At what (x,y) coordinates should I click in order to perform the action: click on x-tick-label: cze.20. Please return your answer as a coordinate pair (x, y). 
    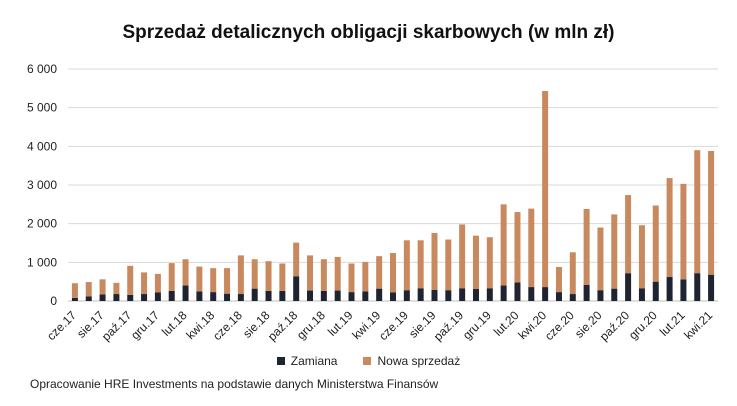
    Looking at the image, I should click on (559, 325).